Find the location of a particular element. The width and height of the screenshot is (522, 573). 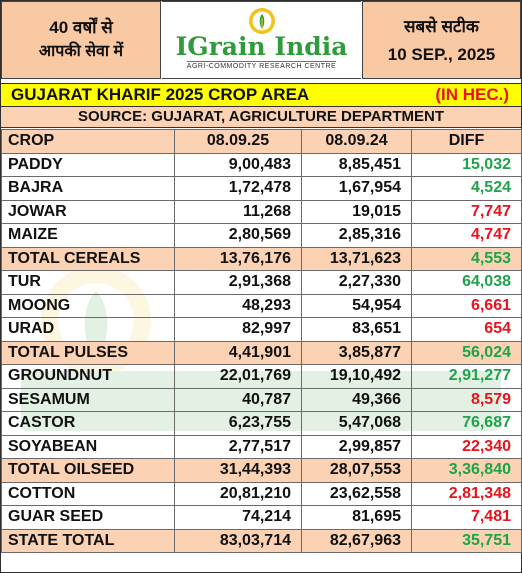

area-2025-cell: 1,72,478 is located at coordinates (238, 188).